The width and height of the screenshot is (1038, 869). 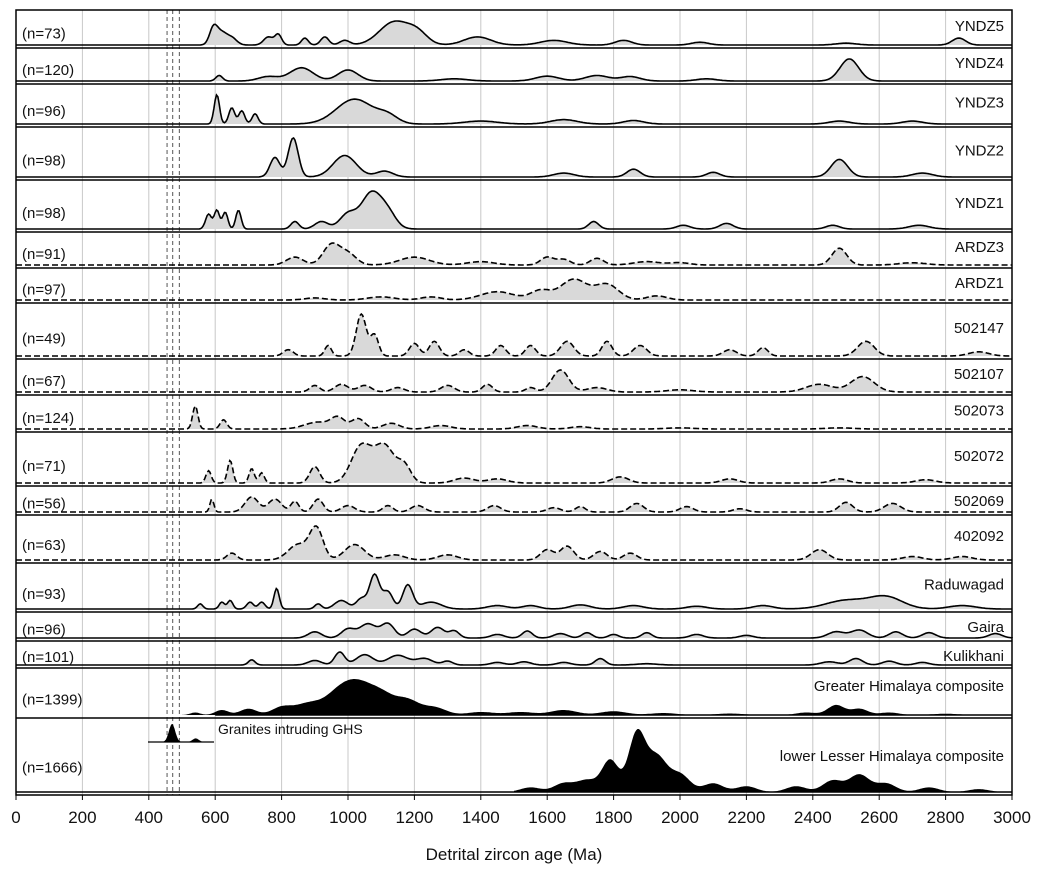 I want to click on series-name-label: YNDZ1, so click(x=979, y=203).